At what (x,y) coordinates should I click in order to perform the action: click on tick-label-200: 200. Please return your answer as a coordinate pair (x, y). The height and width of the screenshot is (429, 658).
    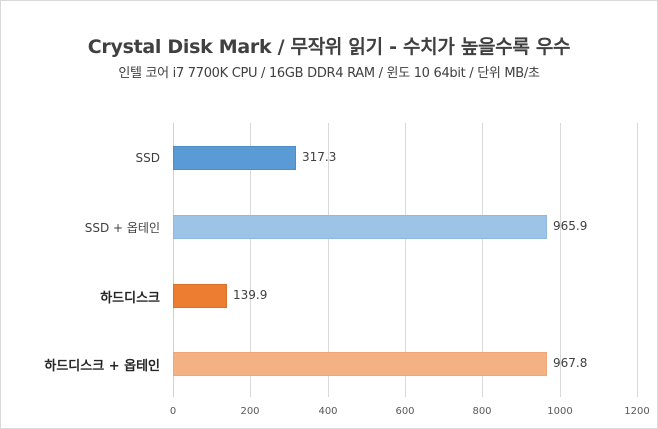
    Looking at the image, I should click on (250, 411).